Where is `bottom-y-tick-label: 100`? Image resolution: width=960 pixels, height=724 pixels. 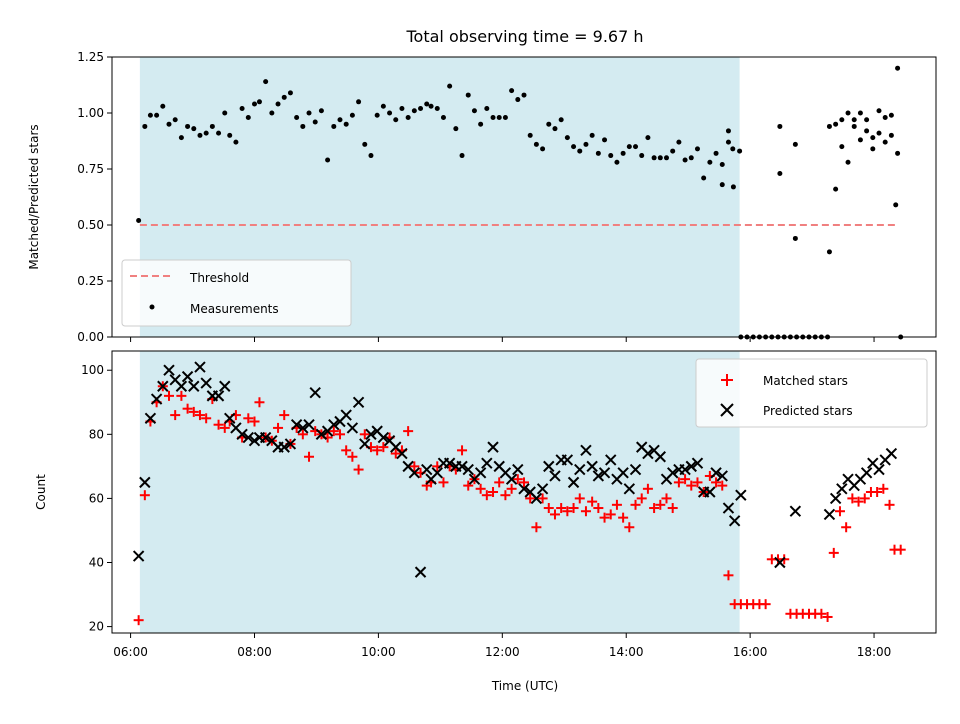 bottom-y-tick-label: 100 is located at coordinates (92, 370).